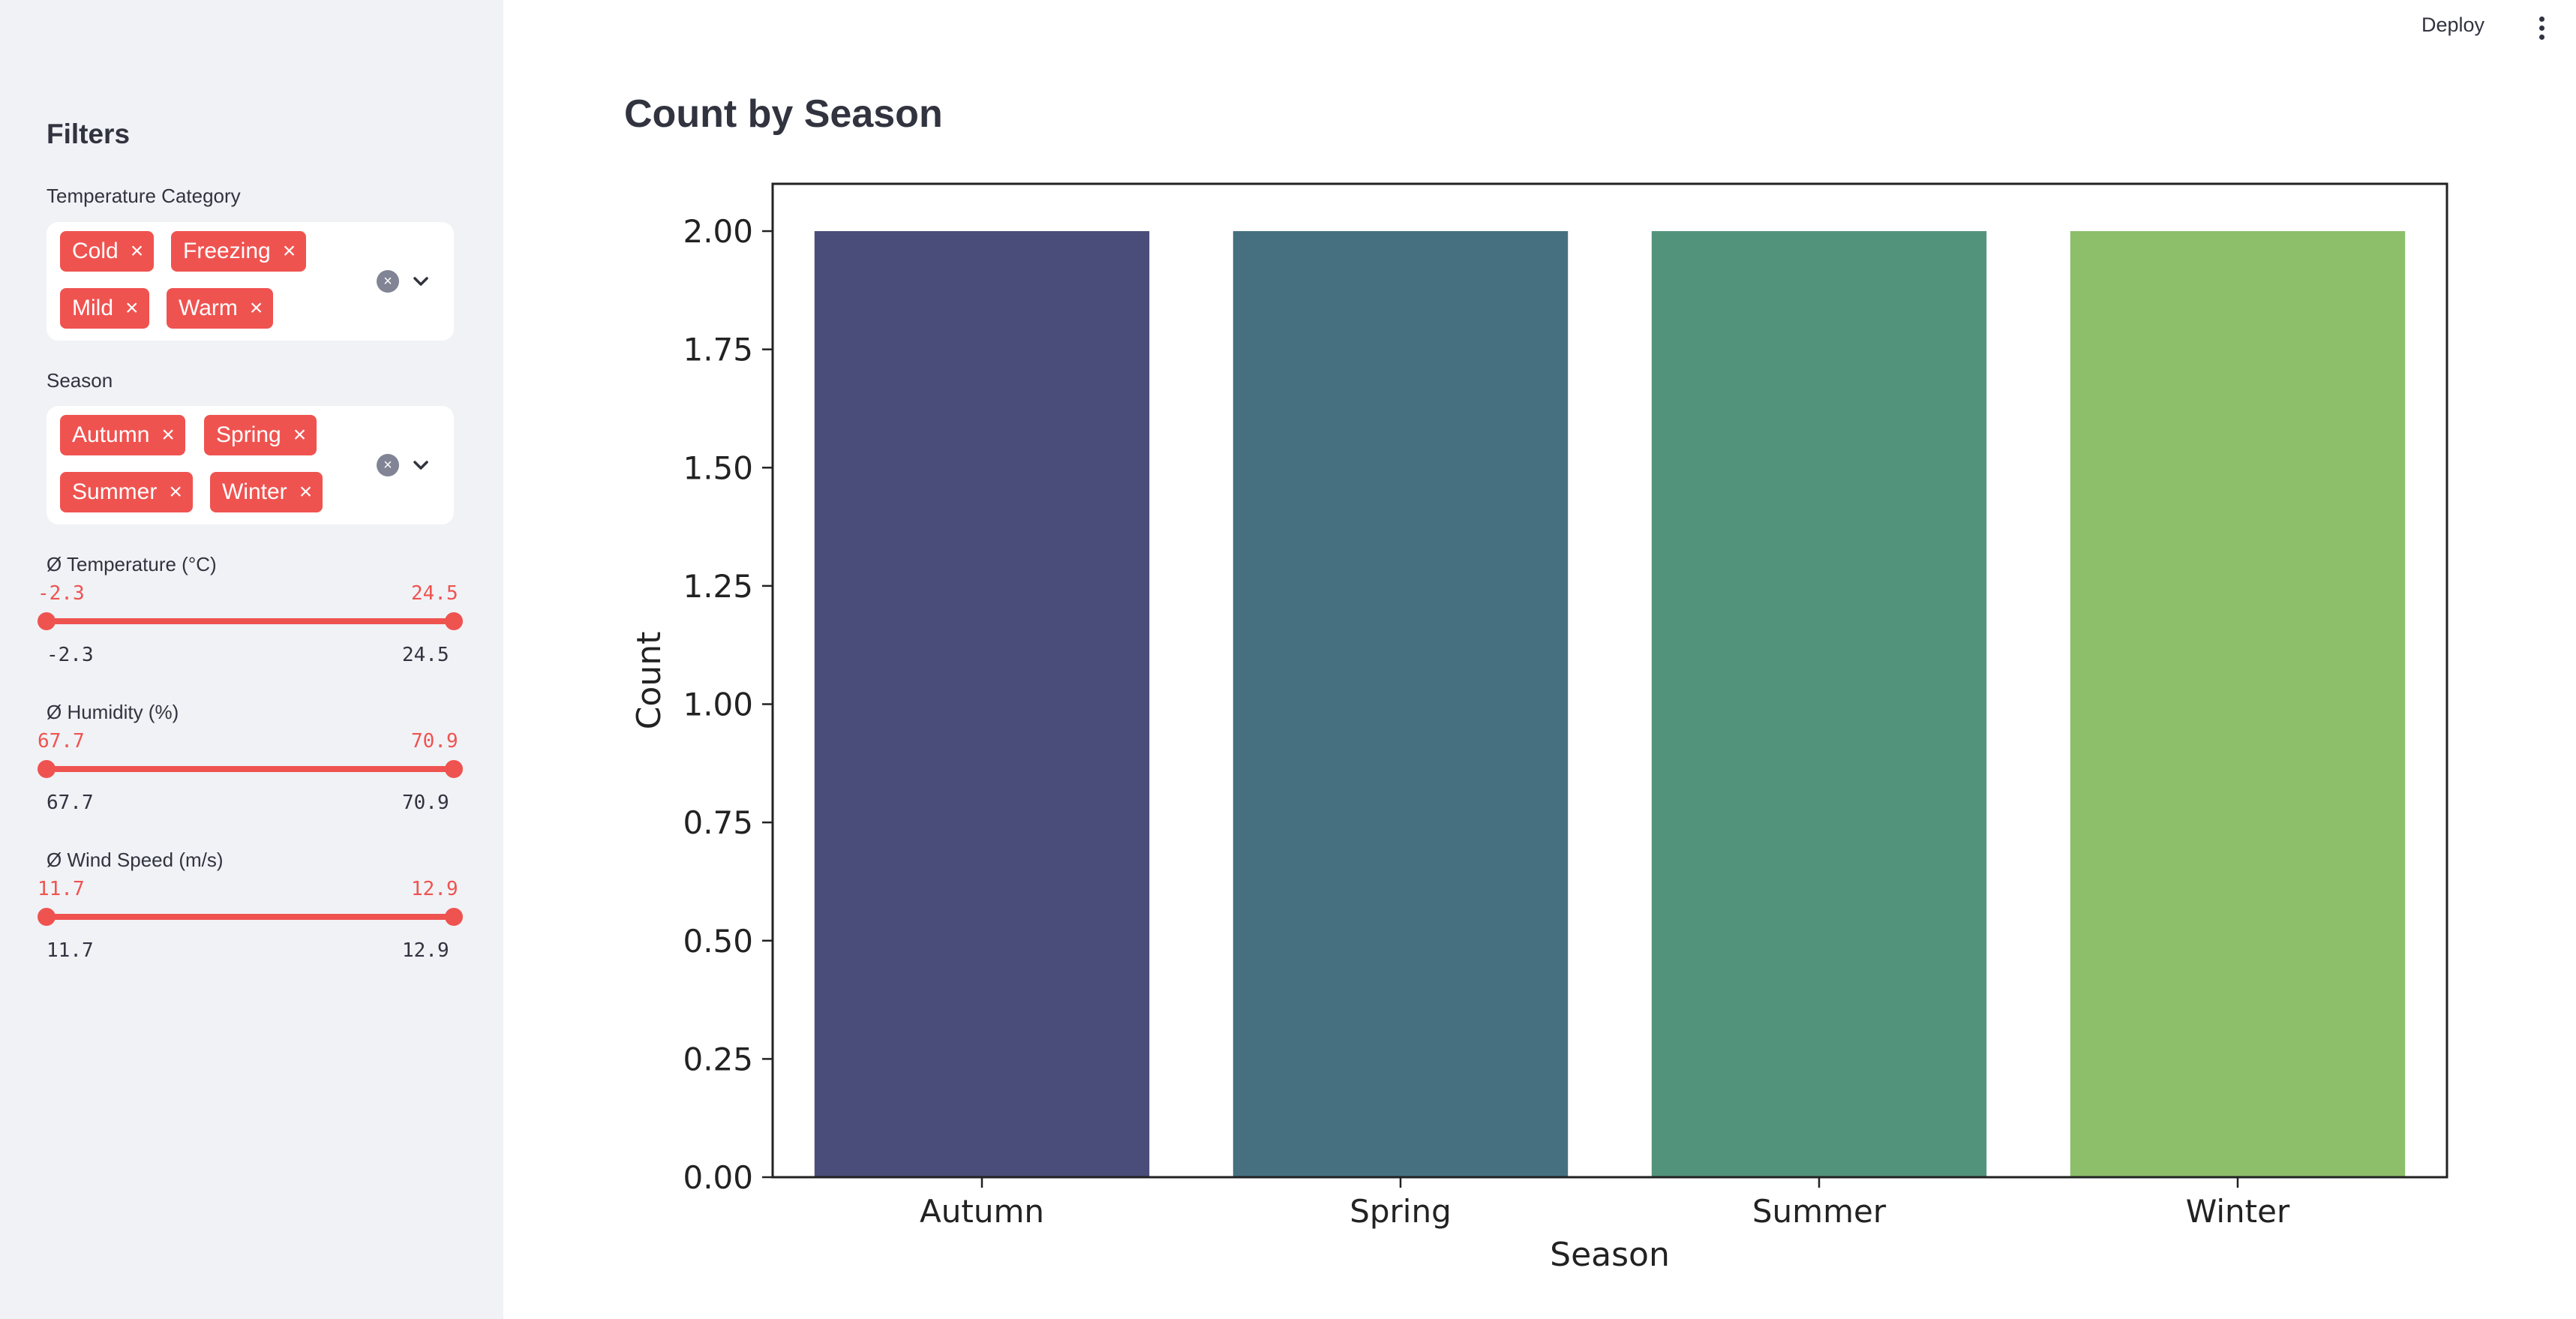 The height and width of the screenshot is (1319, 2576). What do you see at coordinates (1819, 1211) in the screenshot?
I see `x-tick-label: Summer` at bounding box center [1819, 1211].